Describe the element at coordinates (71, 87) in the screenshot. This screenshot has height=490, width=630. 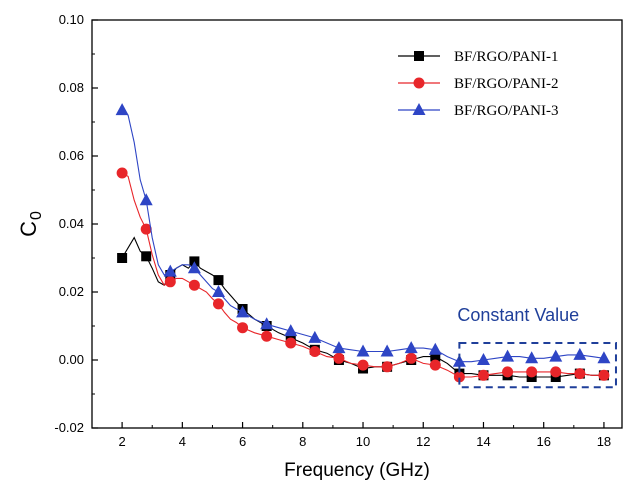
I see `y-tick-label: 0.08` at that location.